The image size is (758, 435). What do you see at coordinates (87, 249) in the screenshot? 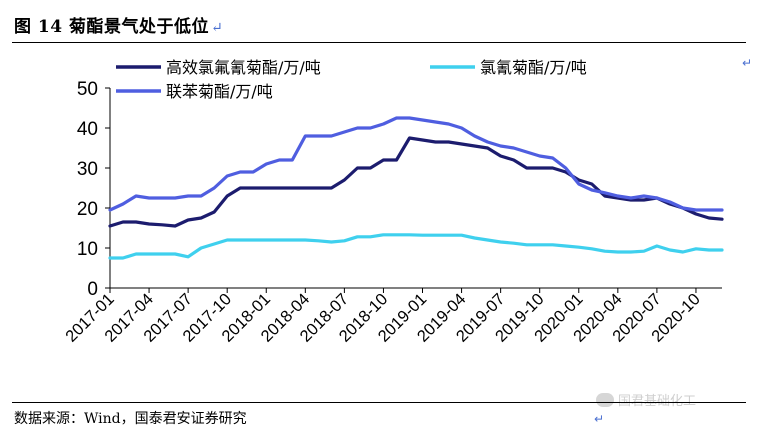
I see `y-tick-label: 10` at bounding box center [87, 249].